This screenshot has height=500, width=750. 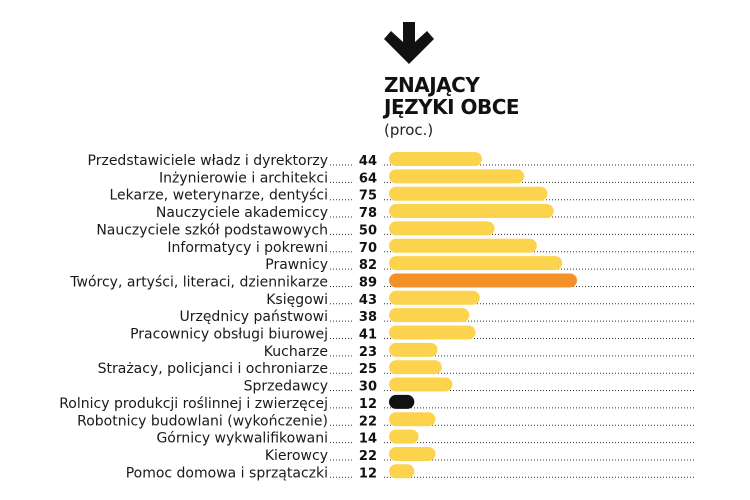 What do you see at coordinates (253, 317) in the screenshot?
I see `category-label: Urzędnicy państwowi` at bounding box center [253, 317].